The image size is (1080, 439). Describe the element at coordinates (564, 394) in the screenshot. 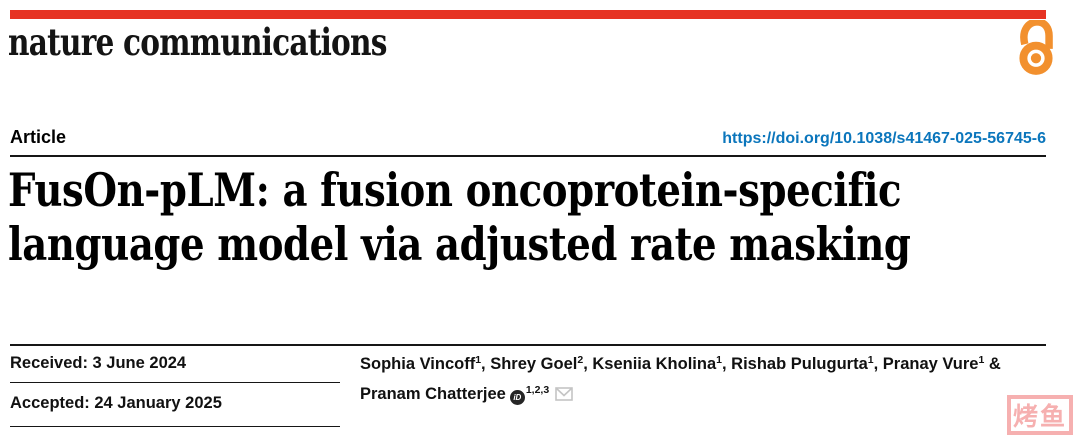

I see `email-envelope-icon` at that location.